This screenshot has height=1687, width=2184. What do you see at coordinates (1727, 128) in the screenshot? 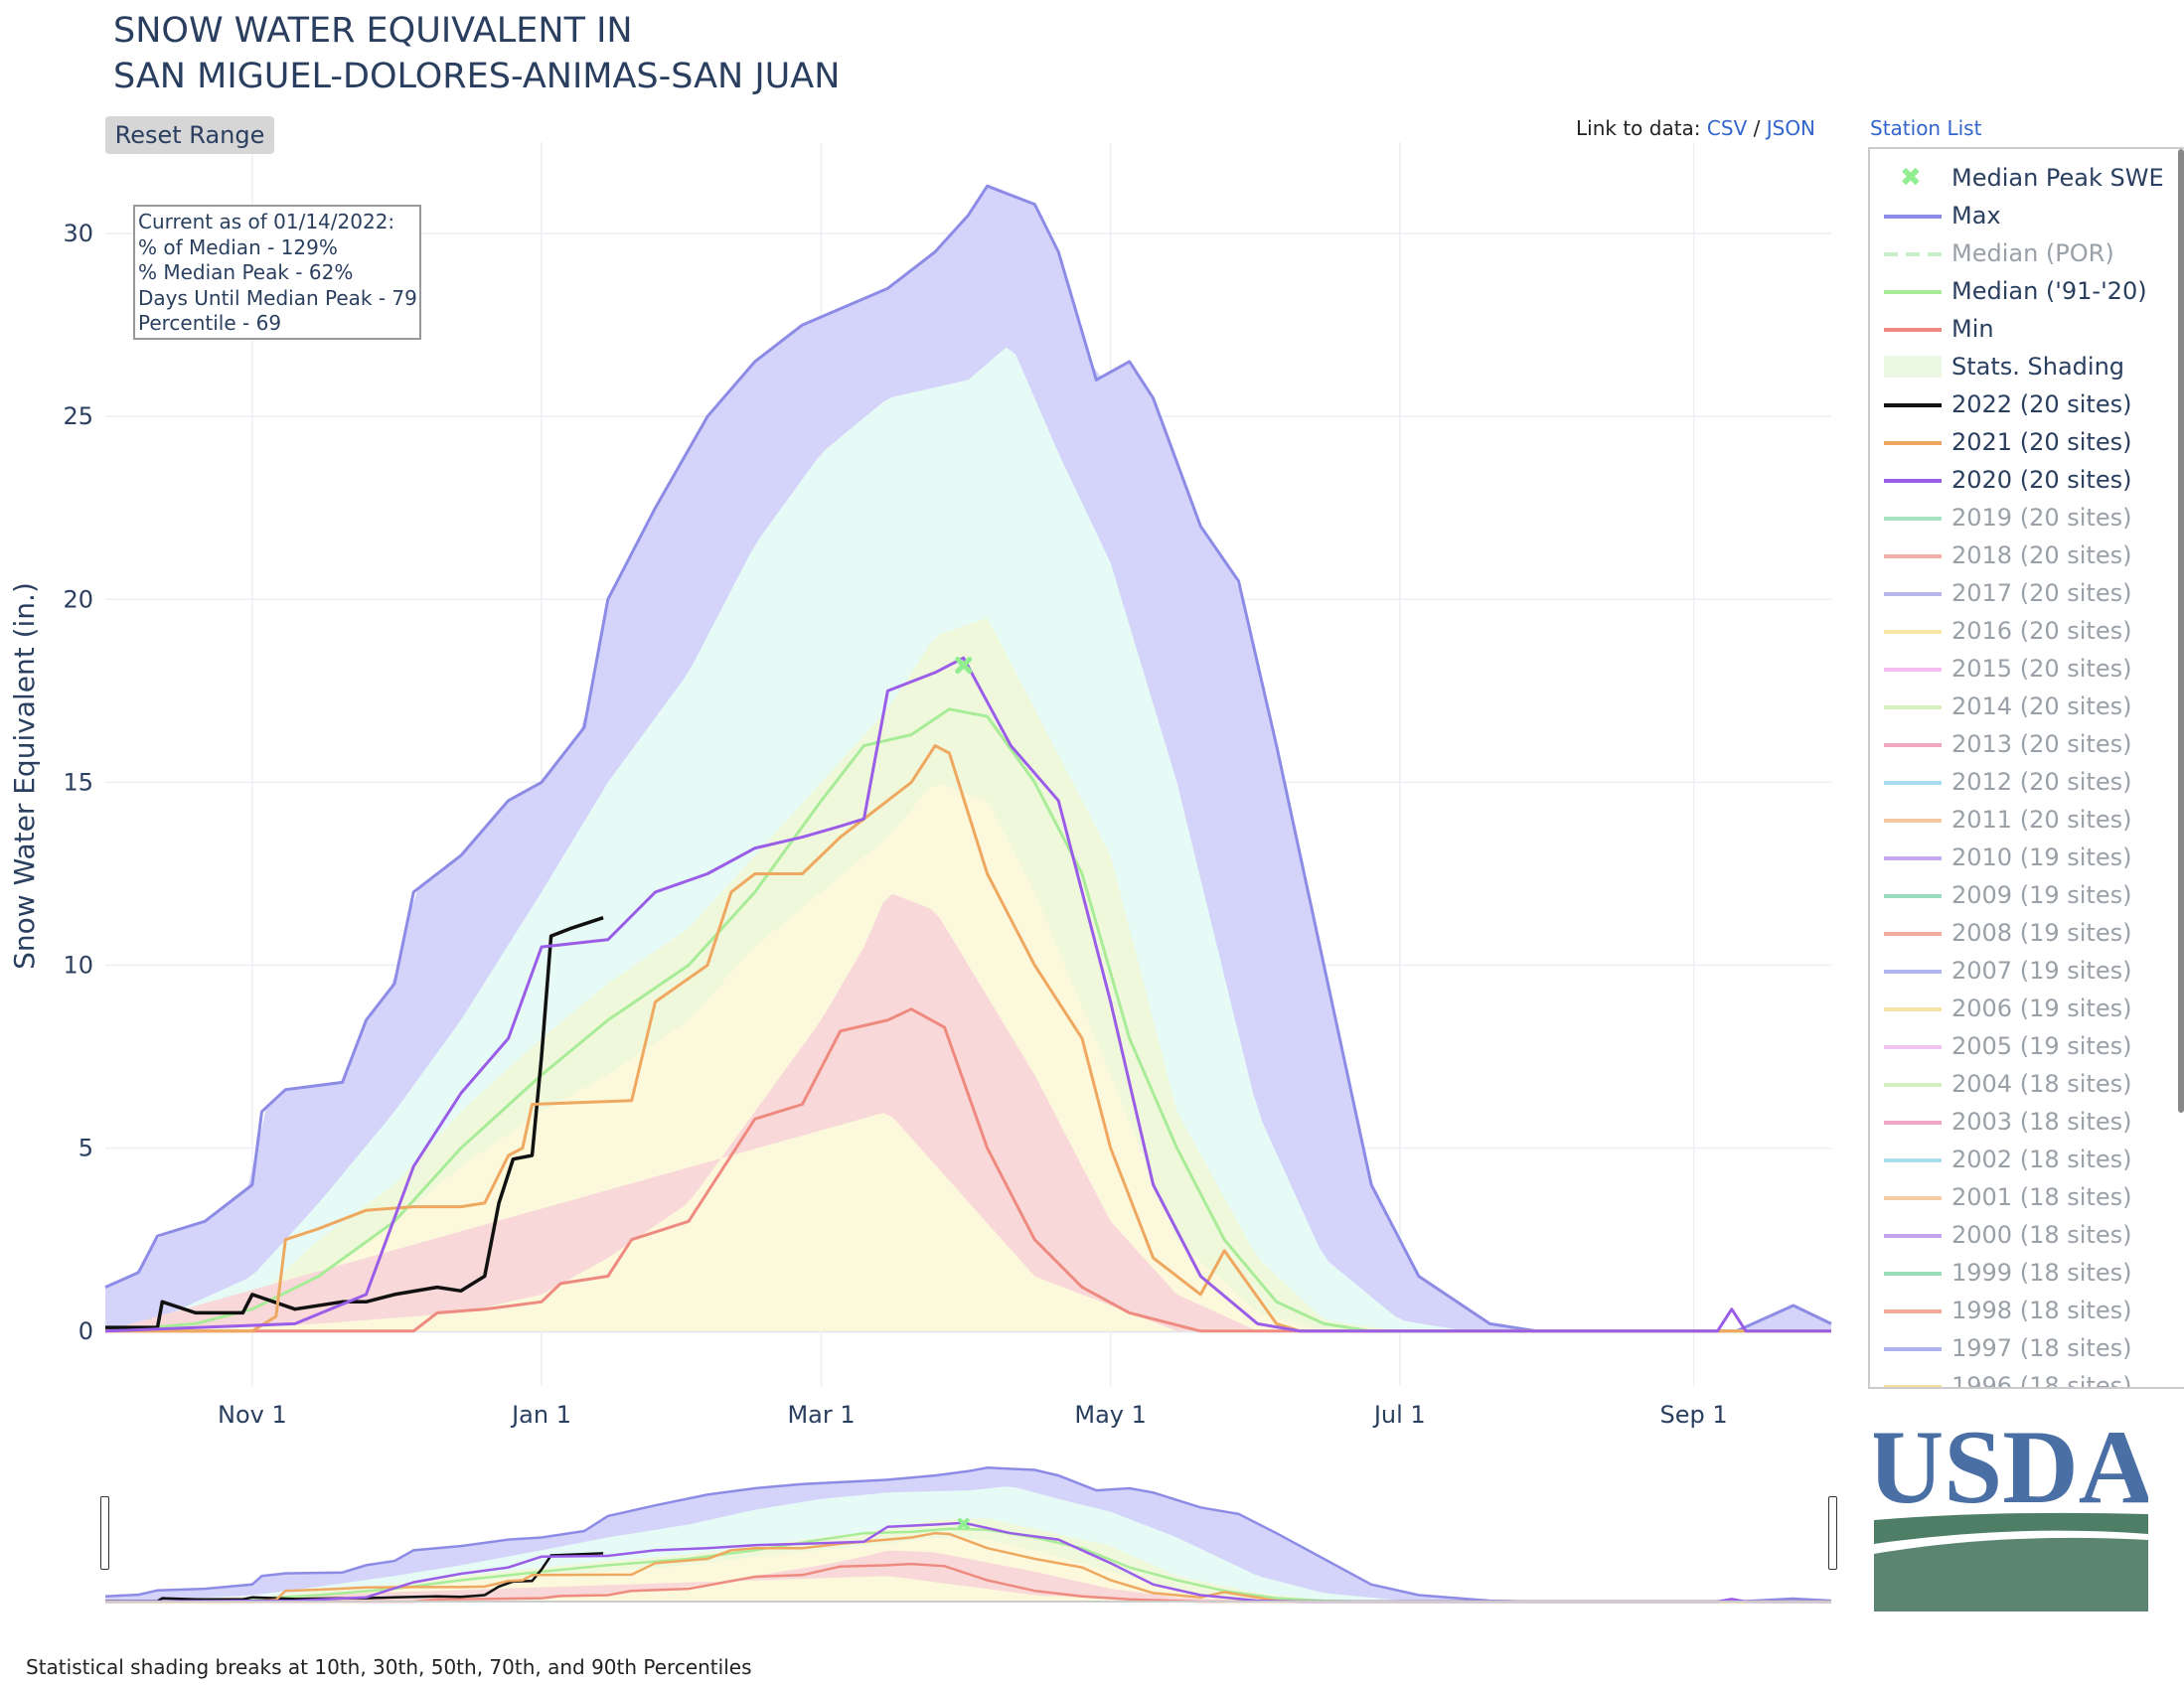
I see `csv-link: CSV` at bounding box center [1727, 128].